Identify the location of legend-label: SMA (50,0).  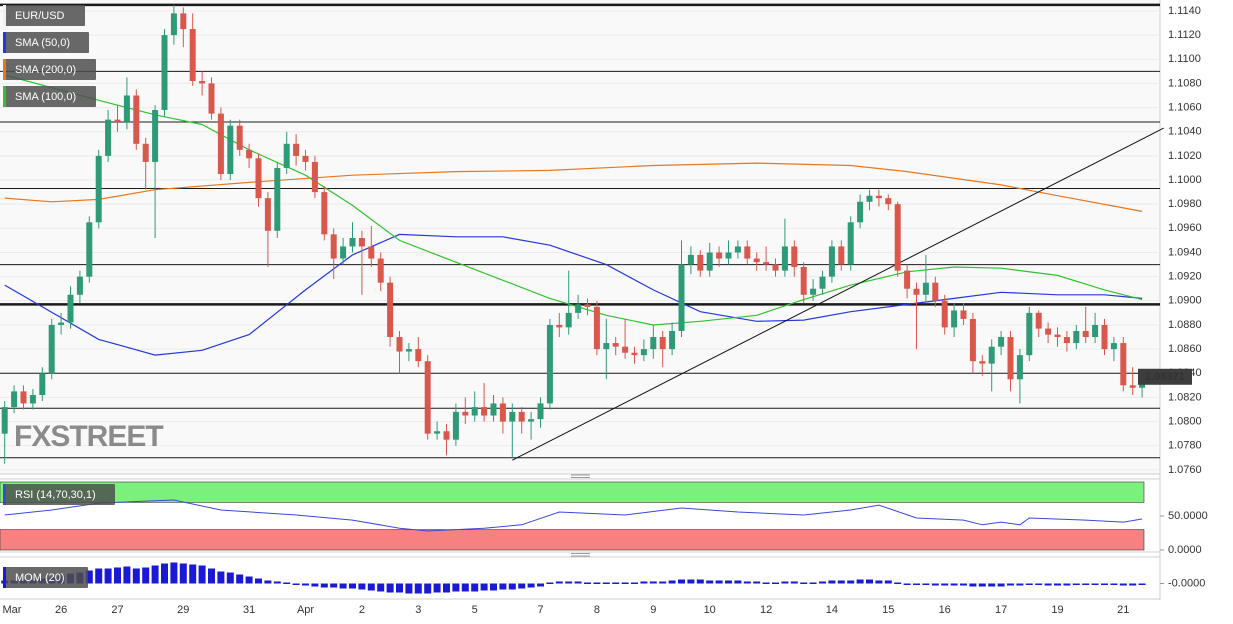
(42, 43).